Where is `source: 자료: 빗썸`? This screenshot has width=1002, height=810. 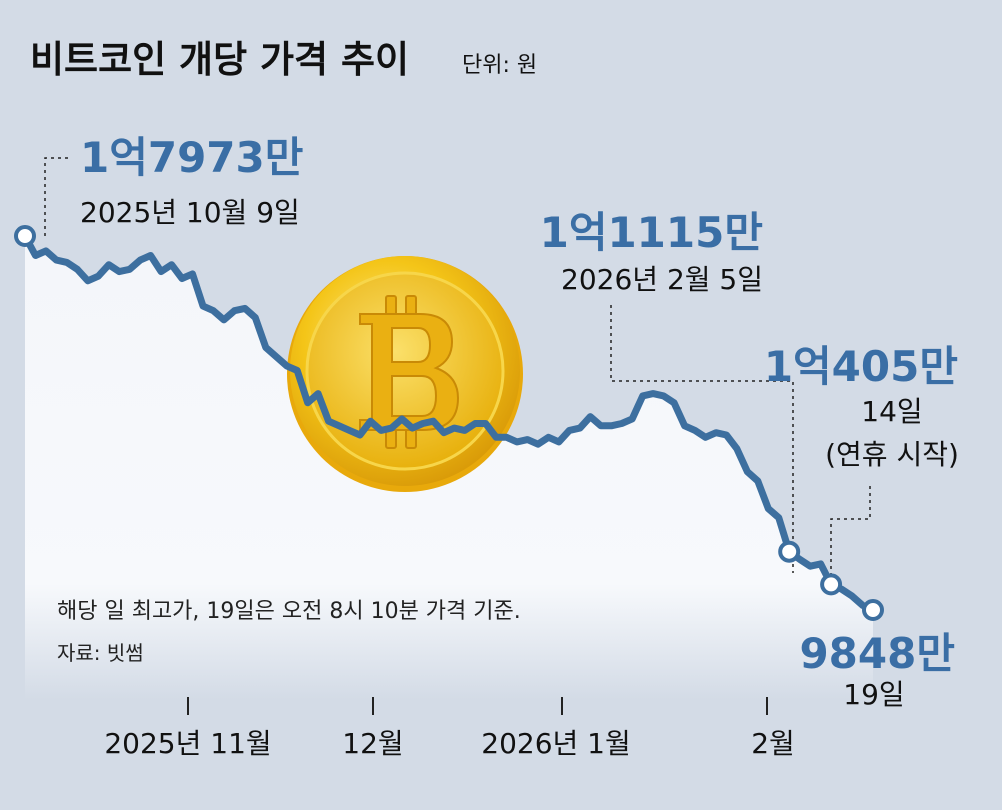 source: 자료: 빗썸 is located at coordinates (100, 653).